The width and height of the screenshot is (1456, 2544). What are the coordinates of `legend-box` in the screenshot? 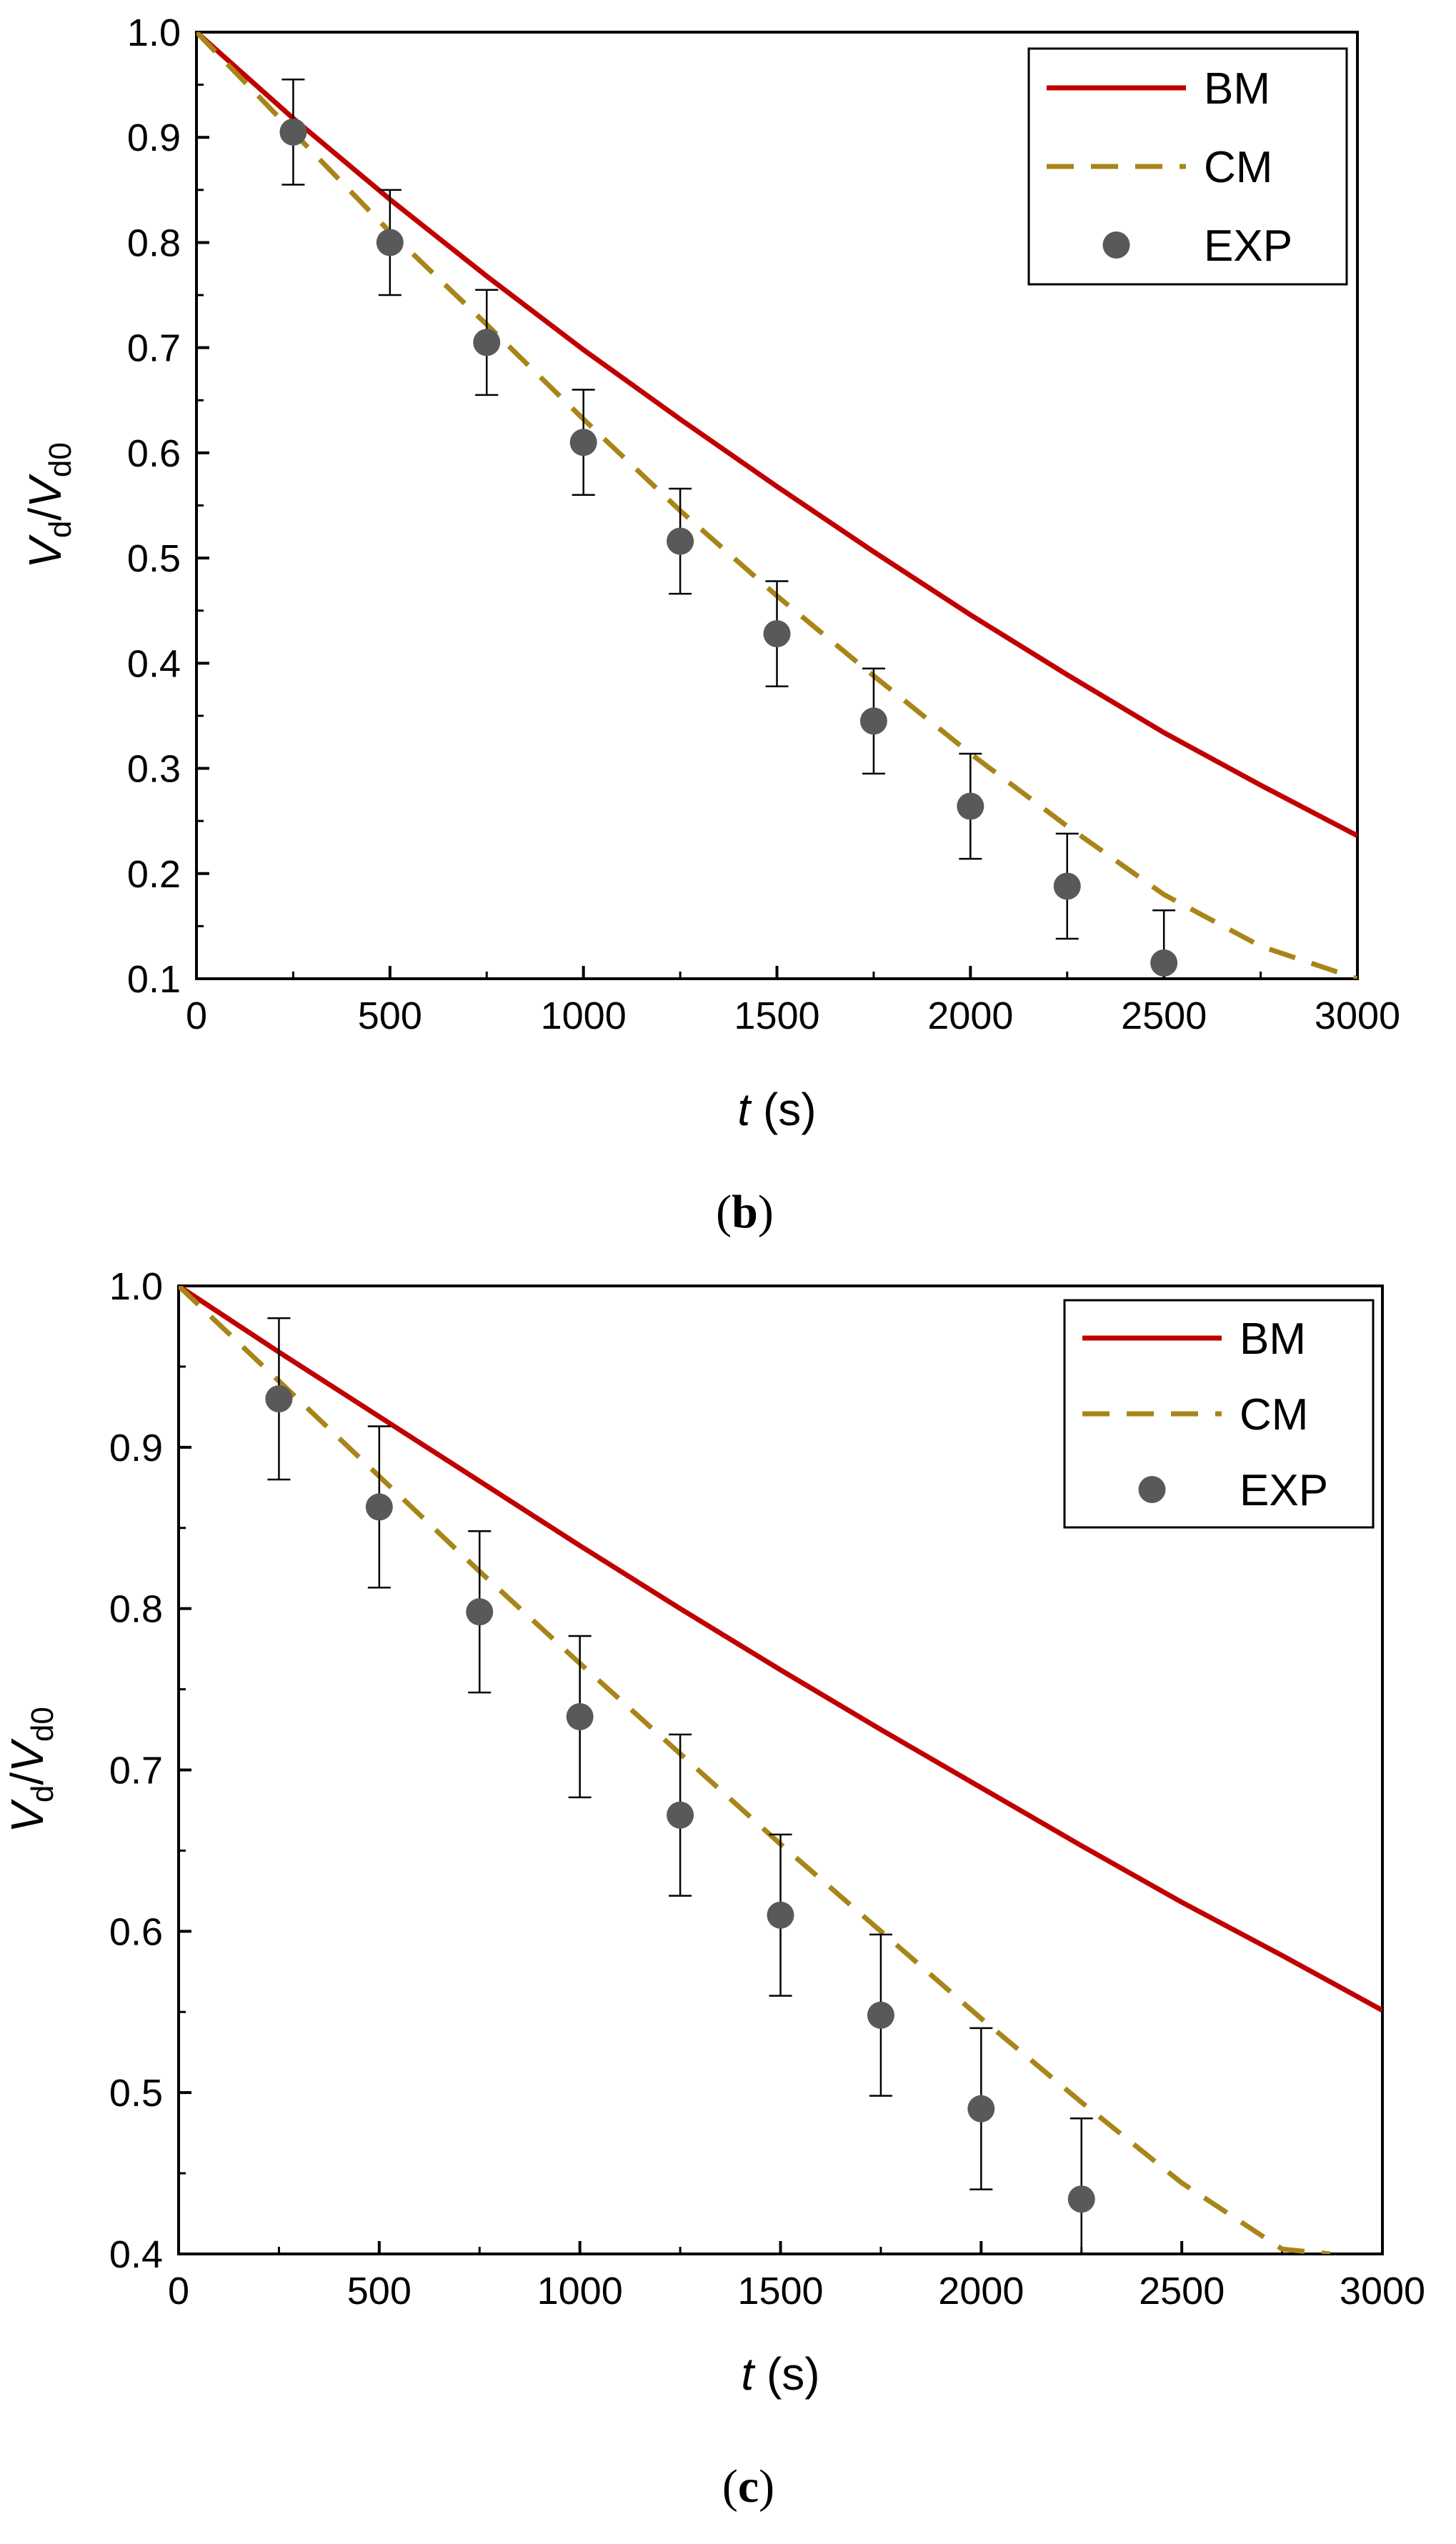 It's located at (1187, 166).